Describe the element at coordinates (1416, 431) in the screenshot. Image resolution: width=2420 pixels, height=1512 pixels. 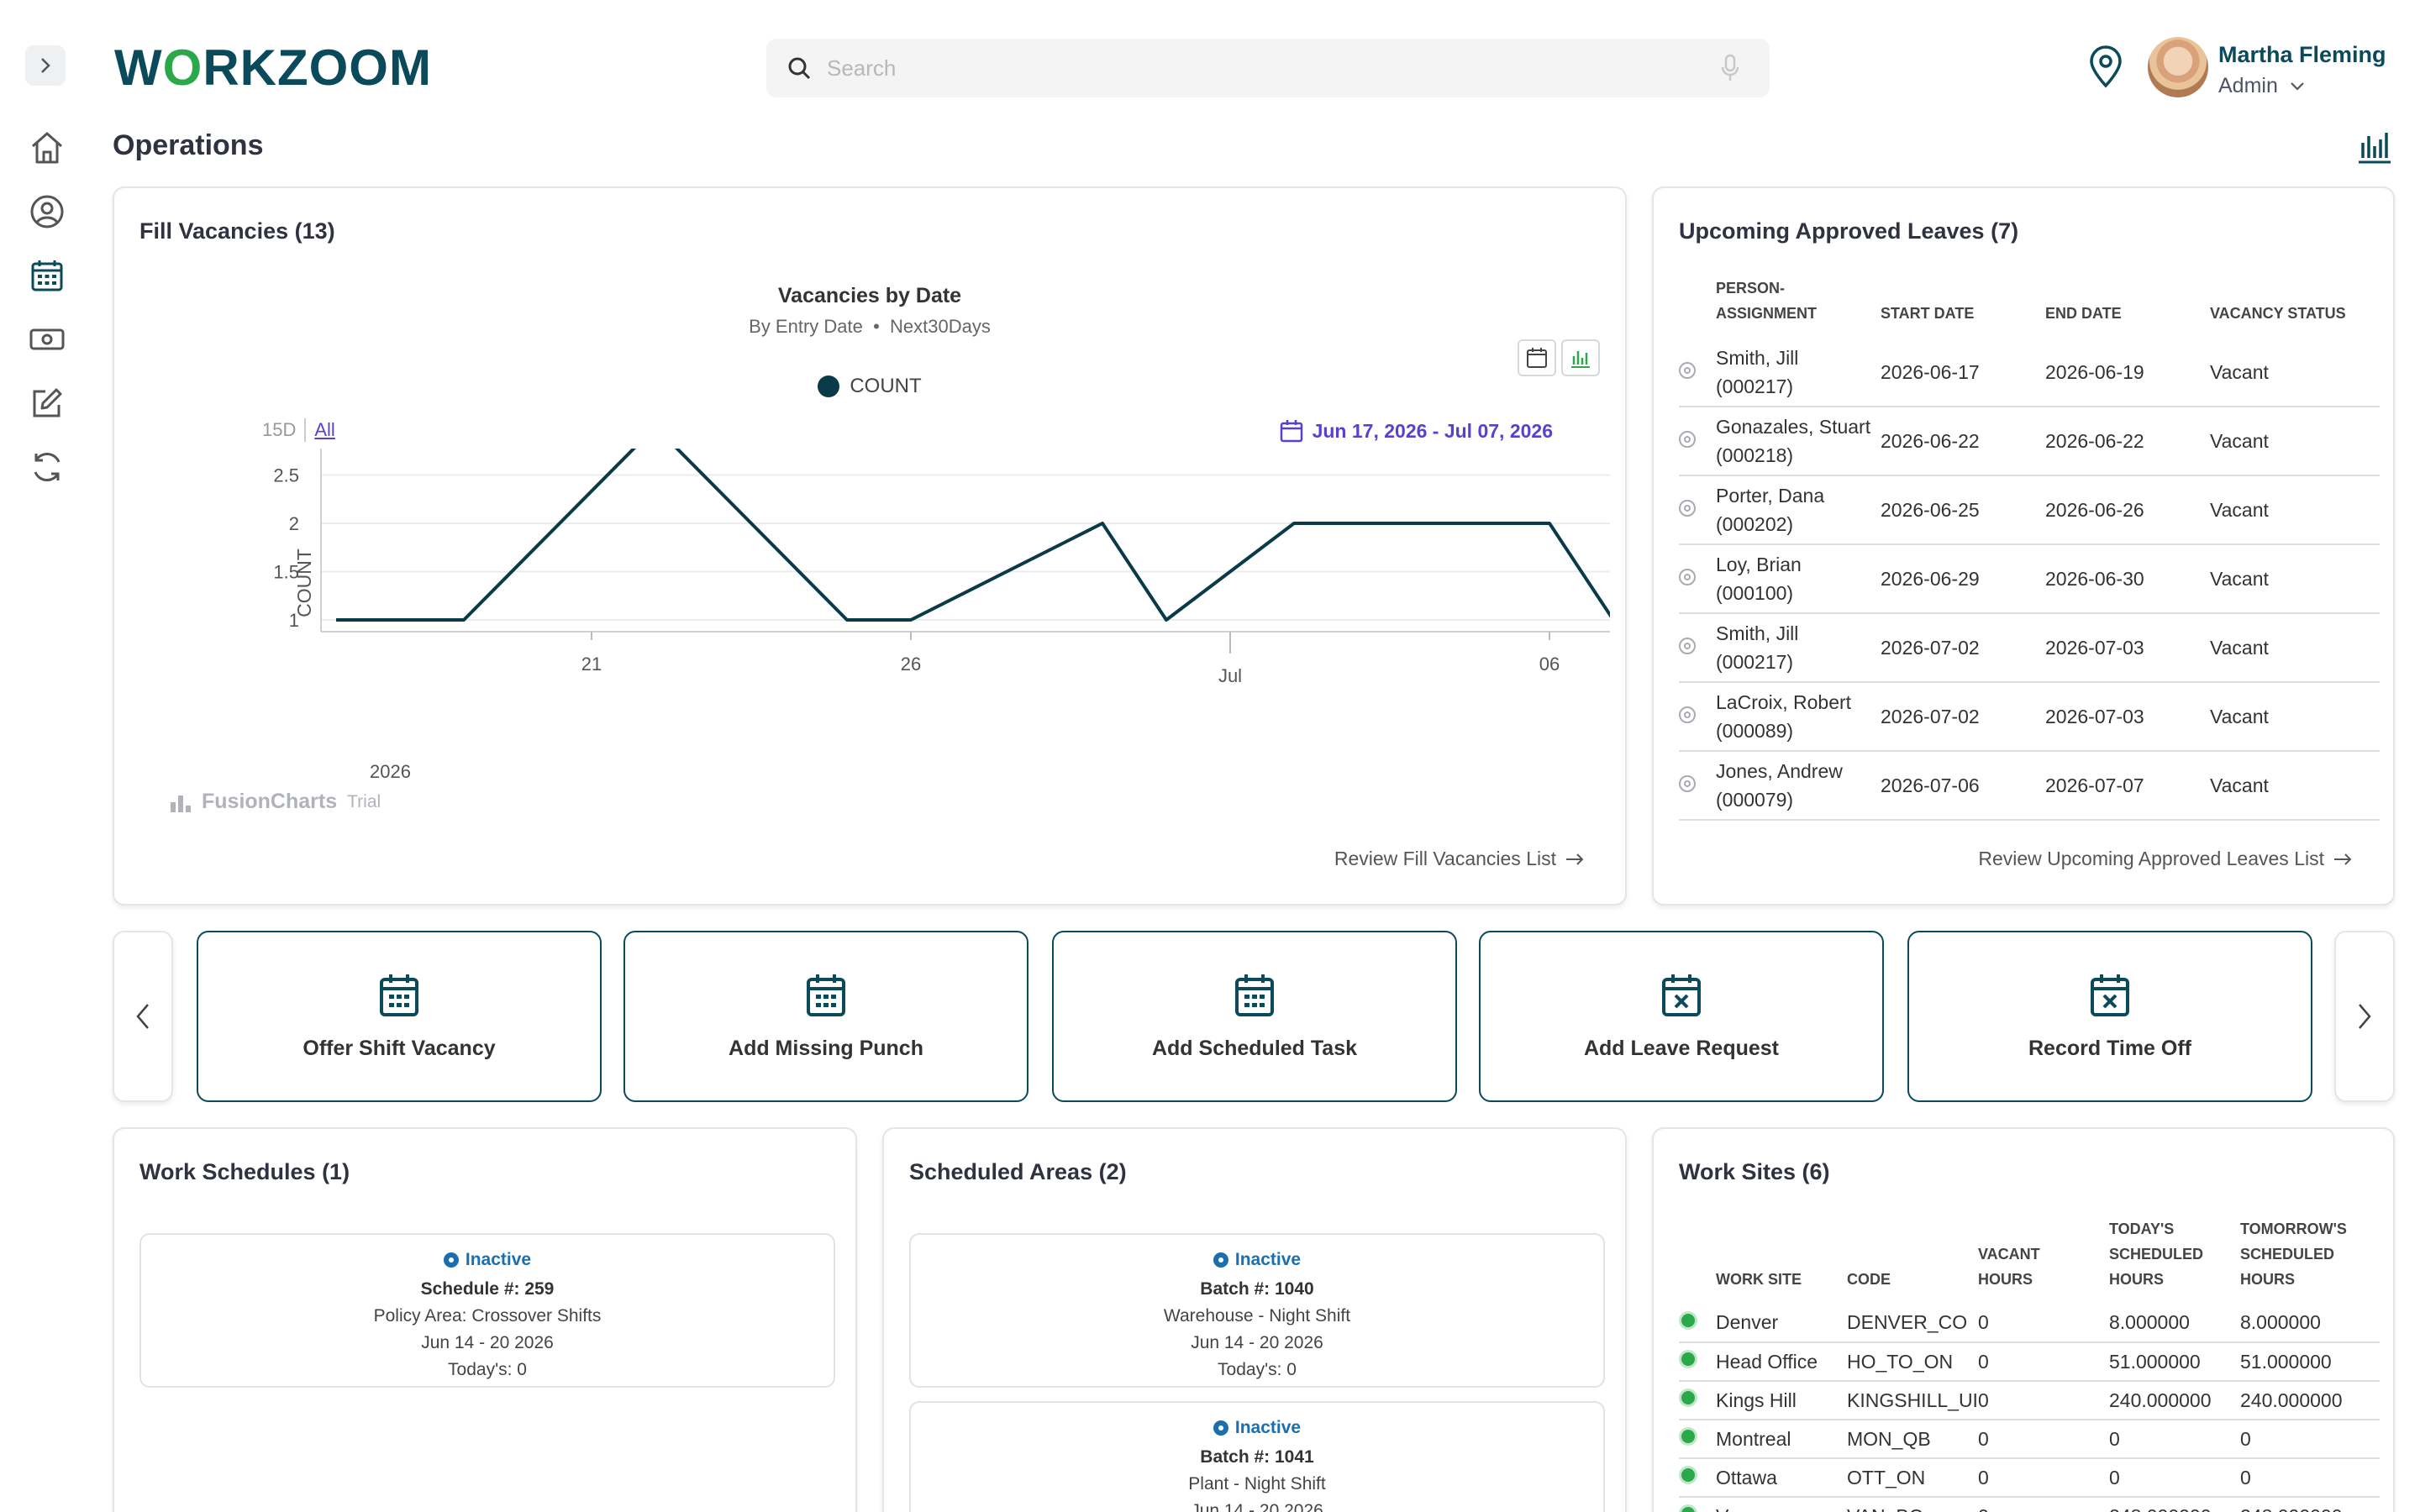
I see `date-range-picker: Jun 17, 2026 - Jul 07, 2026` at that location.